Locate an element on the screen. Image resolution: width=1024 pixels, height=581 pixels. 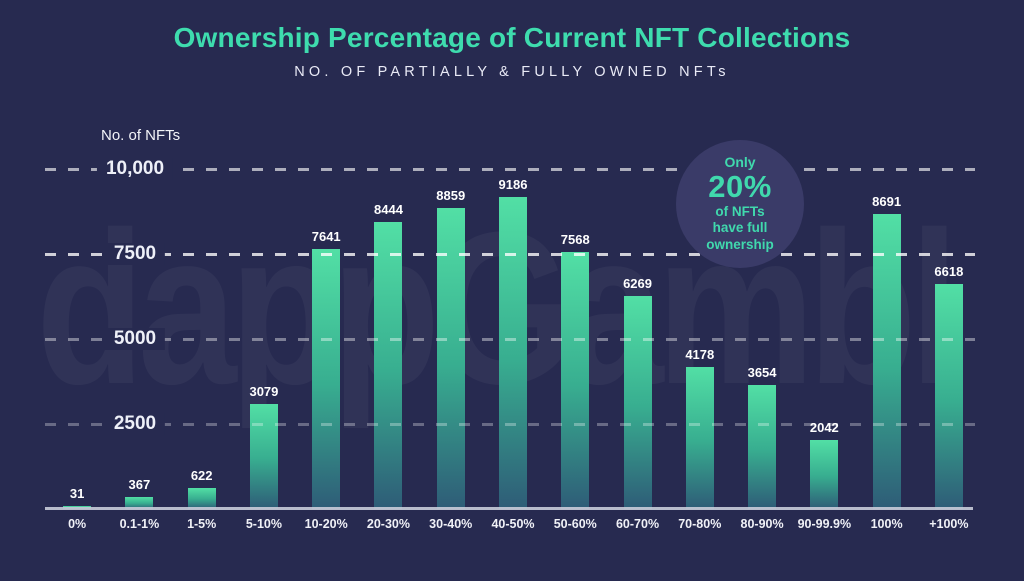
bar-value-label: 2042 is located at coordinates (824, 427).